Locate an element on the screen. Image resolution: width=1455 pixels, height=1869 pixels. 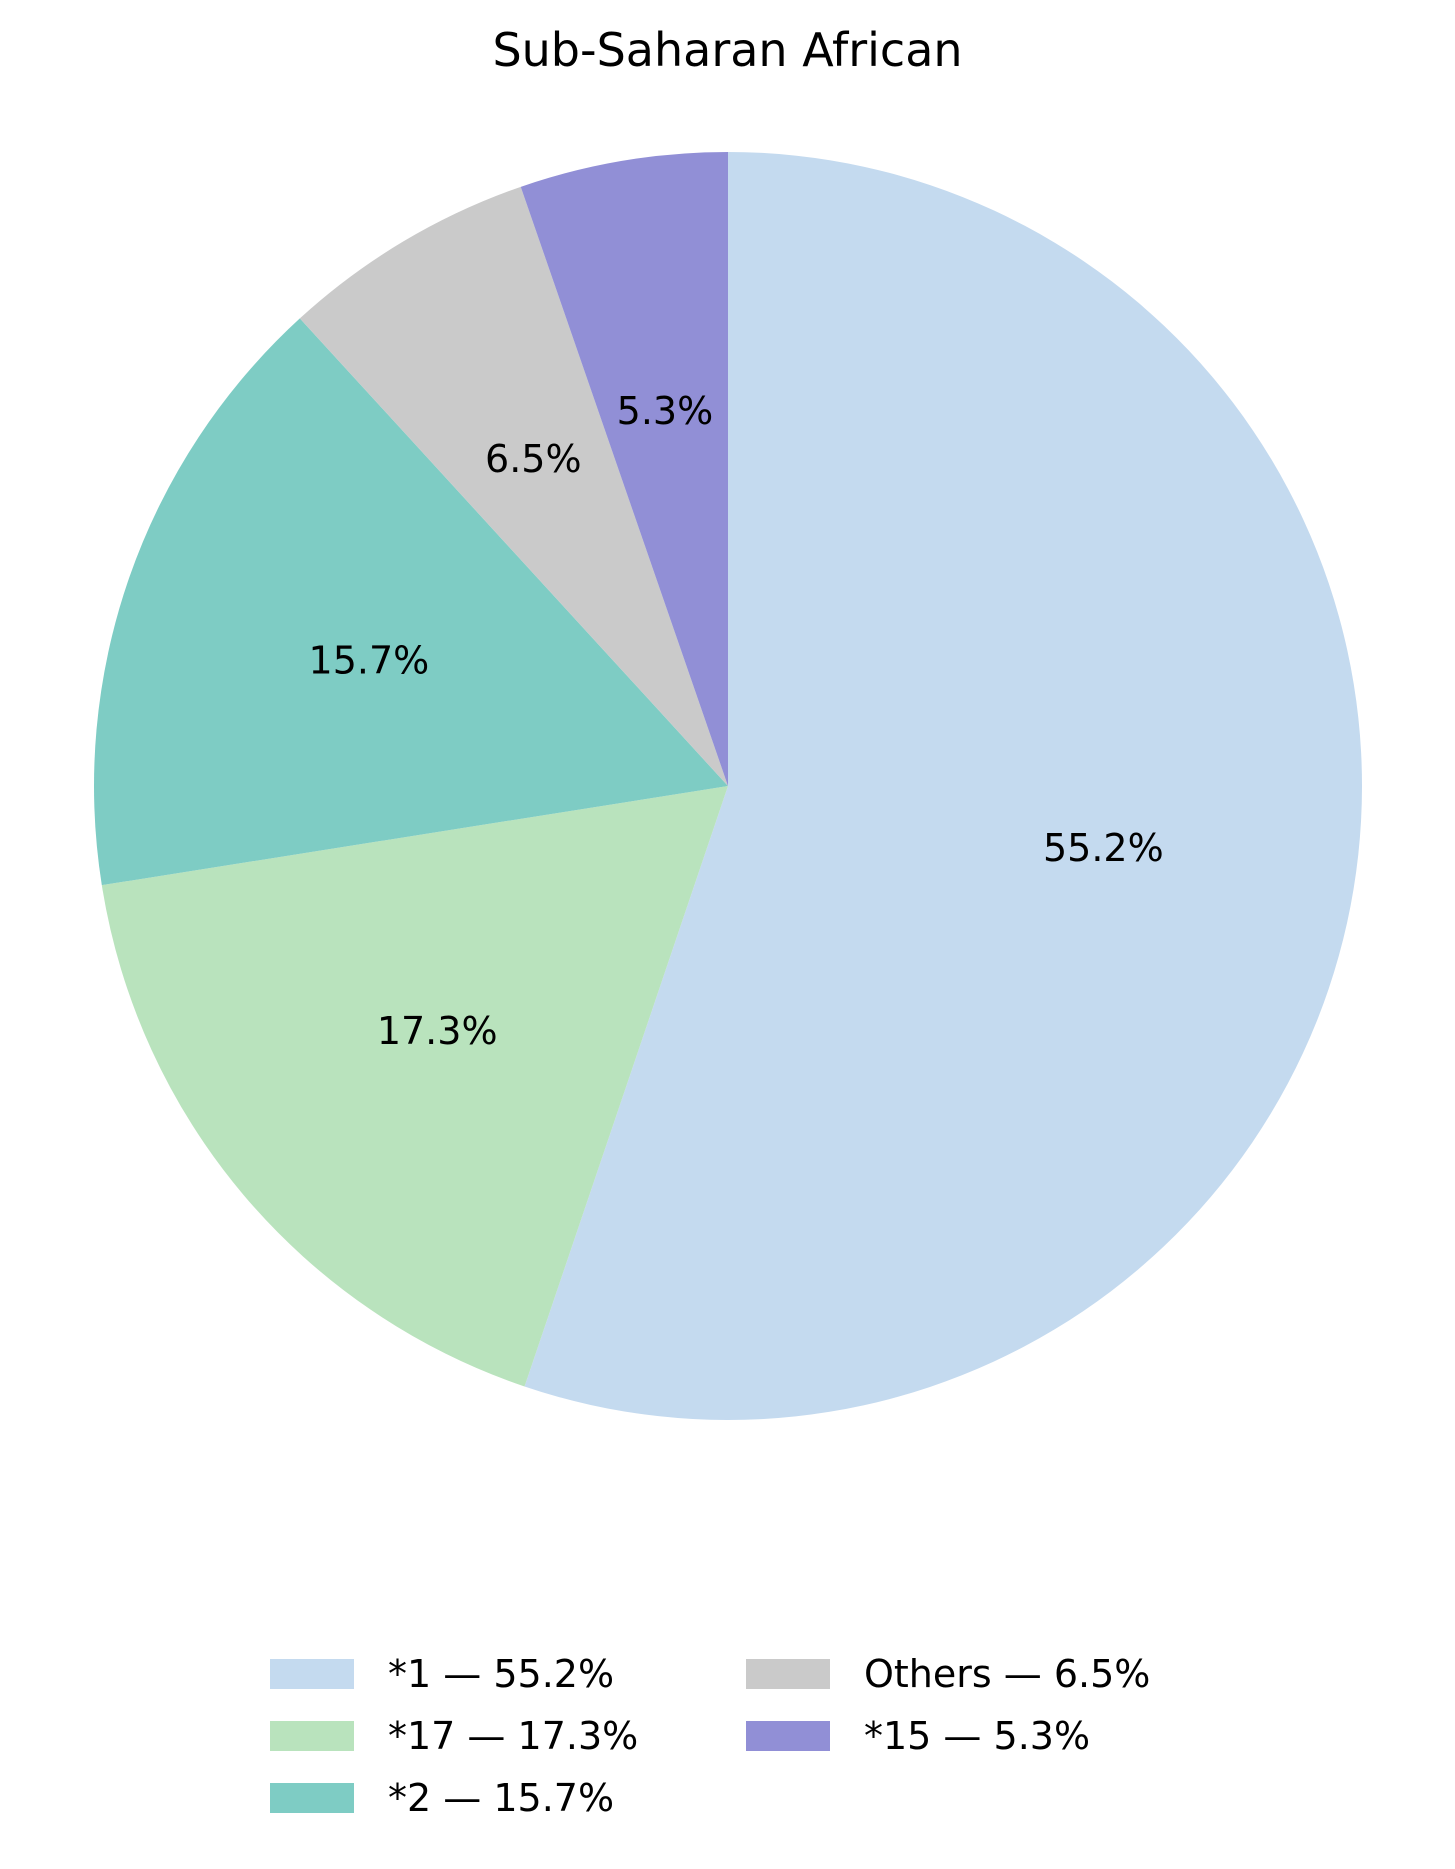
pie-slice-label: 15.7% is located at coordinates (369, 661).